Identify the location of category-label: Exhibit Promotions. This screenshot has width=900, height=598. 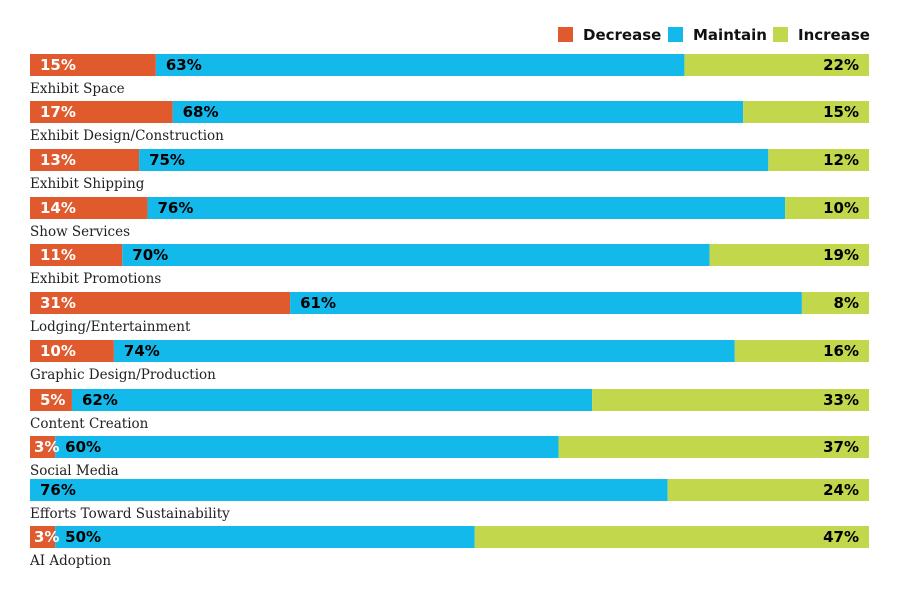
(95, 279).